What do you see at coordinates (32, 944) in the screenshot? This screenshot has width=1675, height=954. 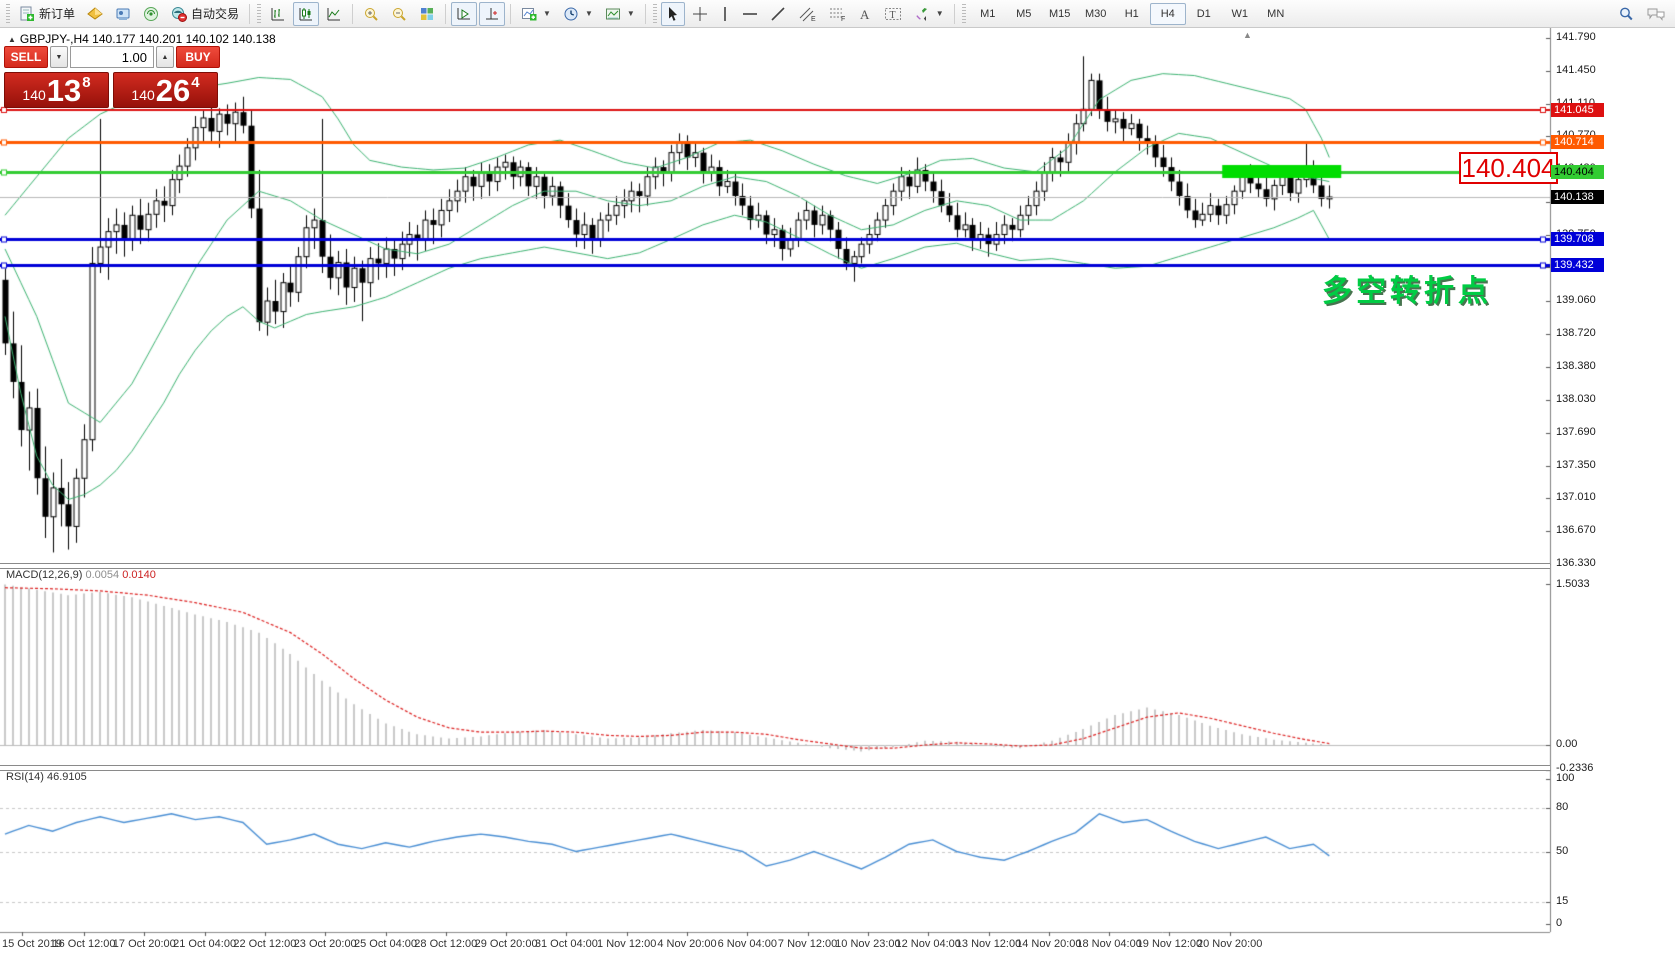 I see `time-axis-label: 15 Oct 2019` at bounding box center [32, 944].